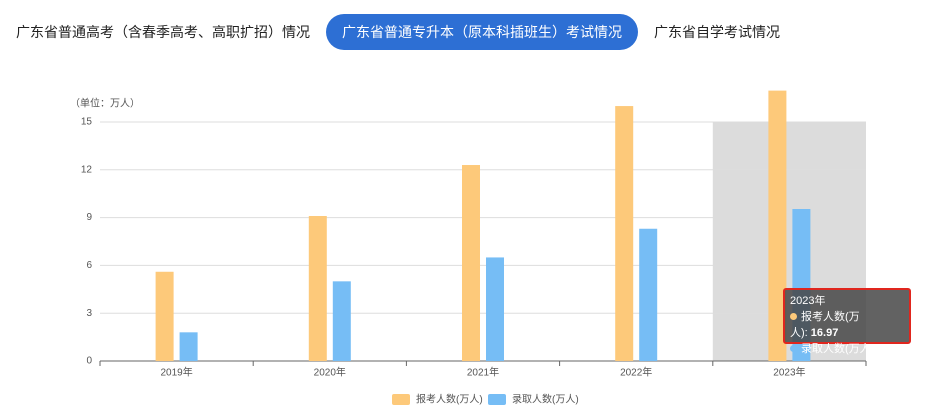  I want to click on tooltip-value: 16.97, so click(824, 333).